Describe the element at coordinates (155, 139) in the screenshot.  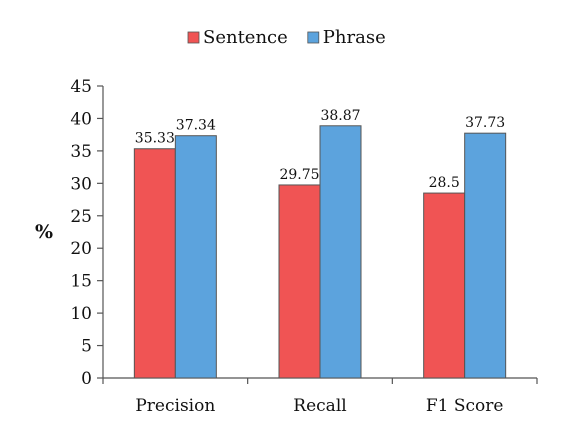
I see `data-label: 35.33` at that location.